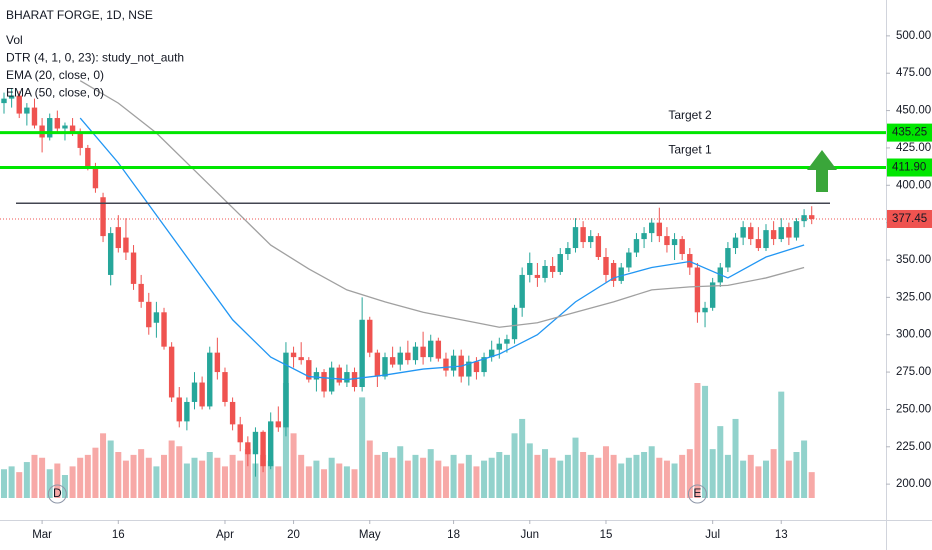 This screenshot has width=932, height=550. What do you see at coordinates (909, 219) in the screenshot?
I see `last-price-label: 377.45` at bounding box center [909, 219].